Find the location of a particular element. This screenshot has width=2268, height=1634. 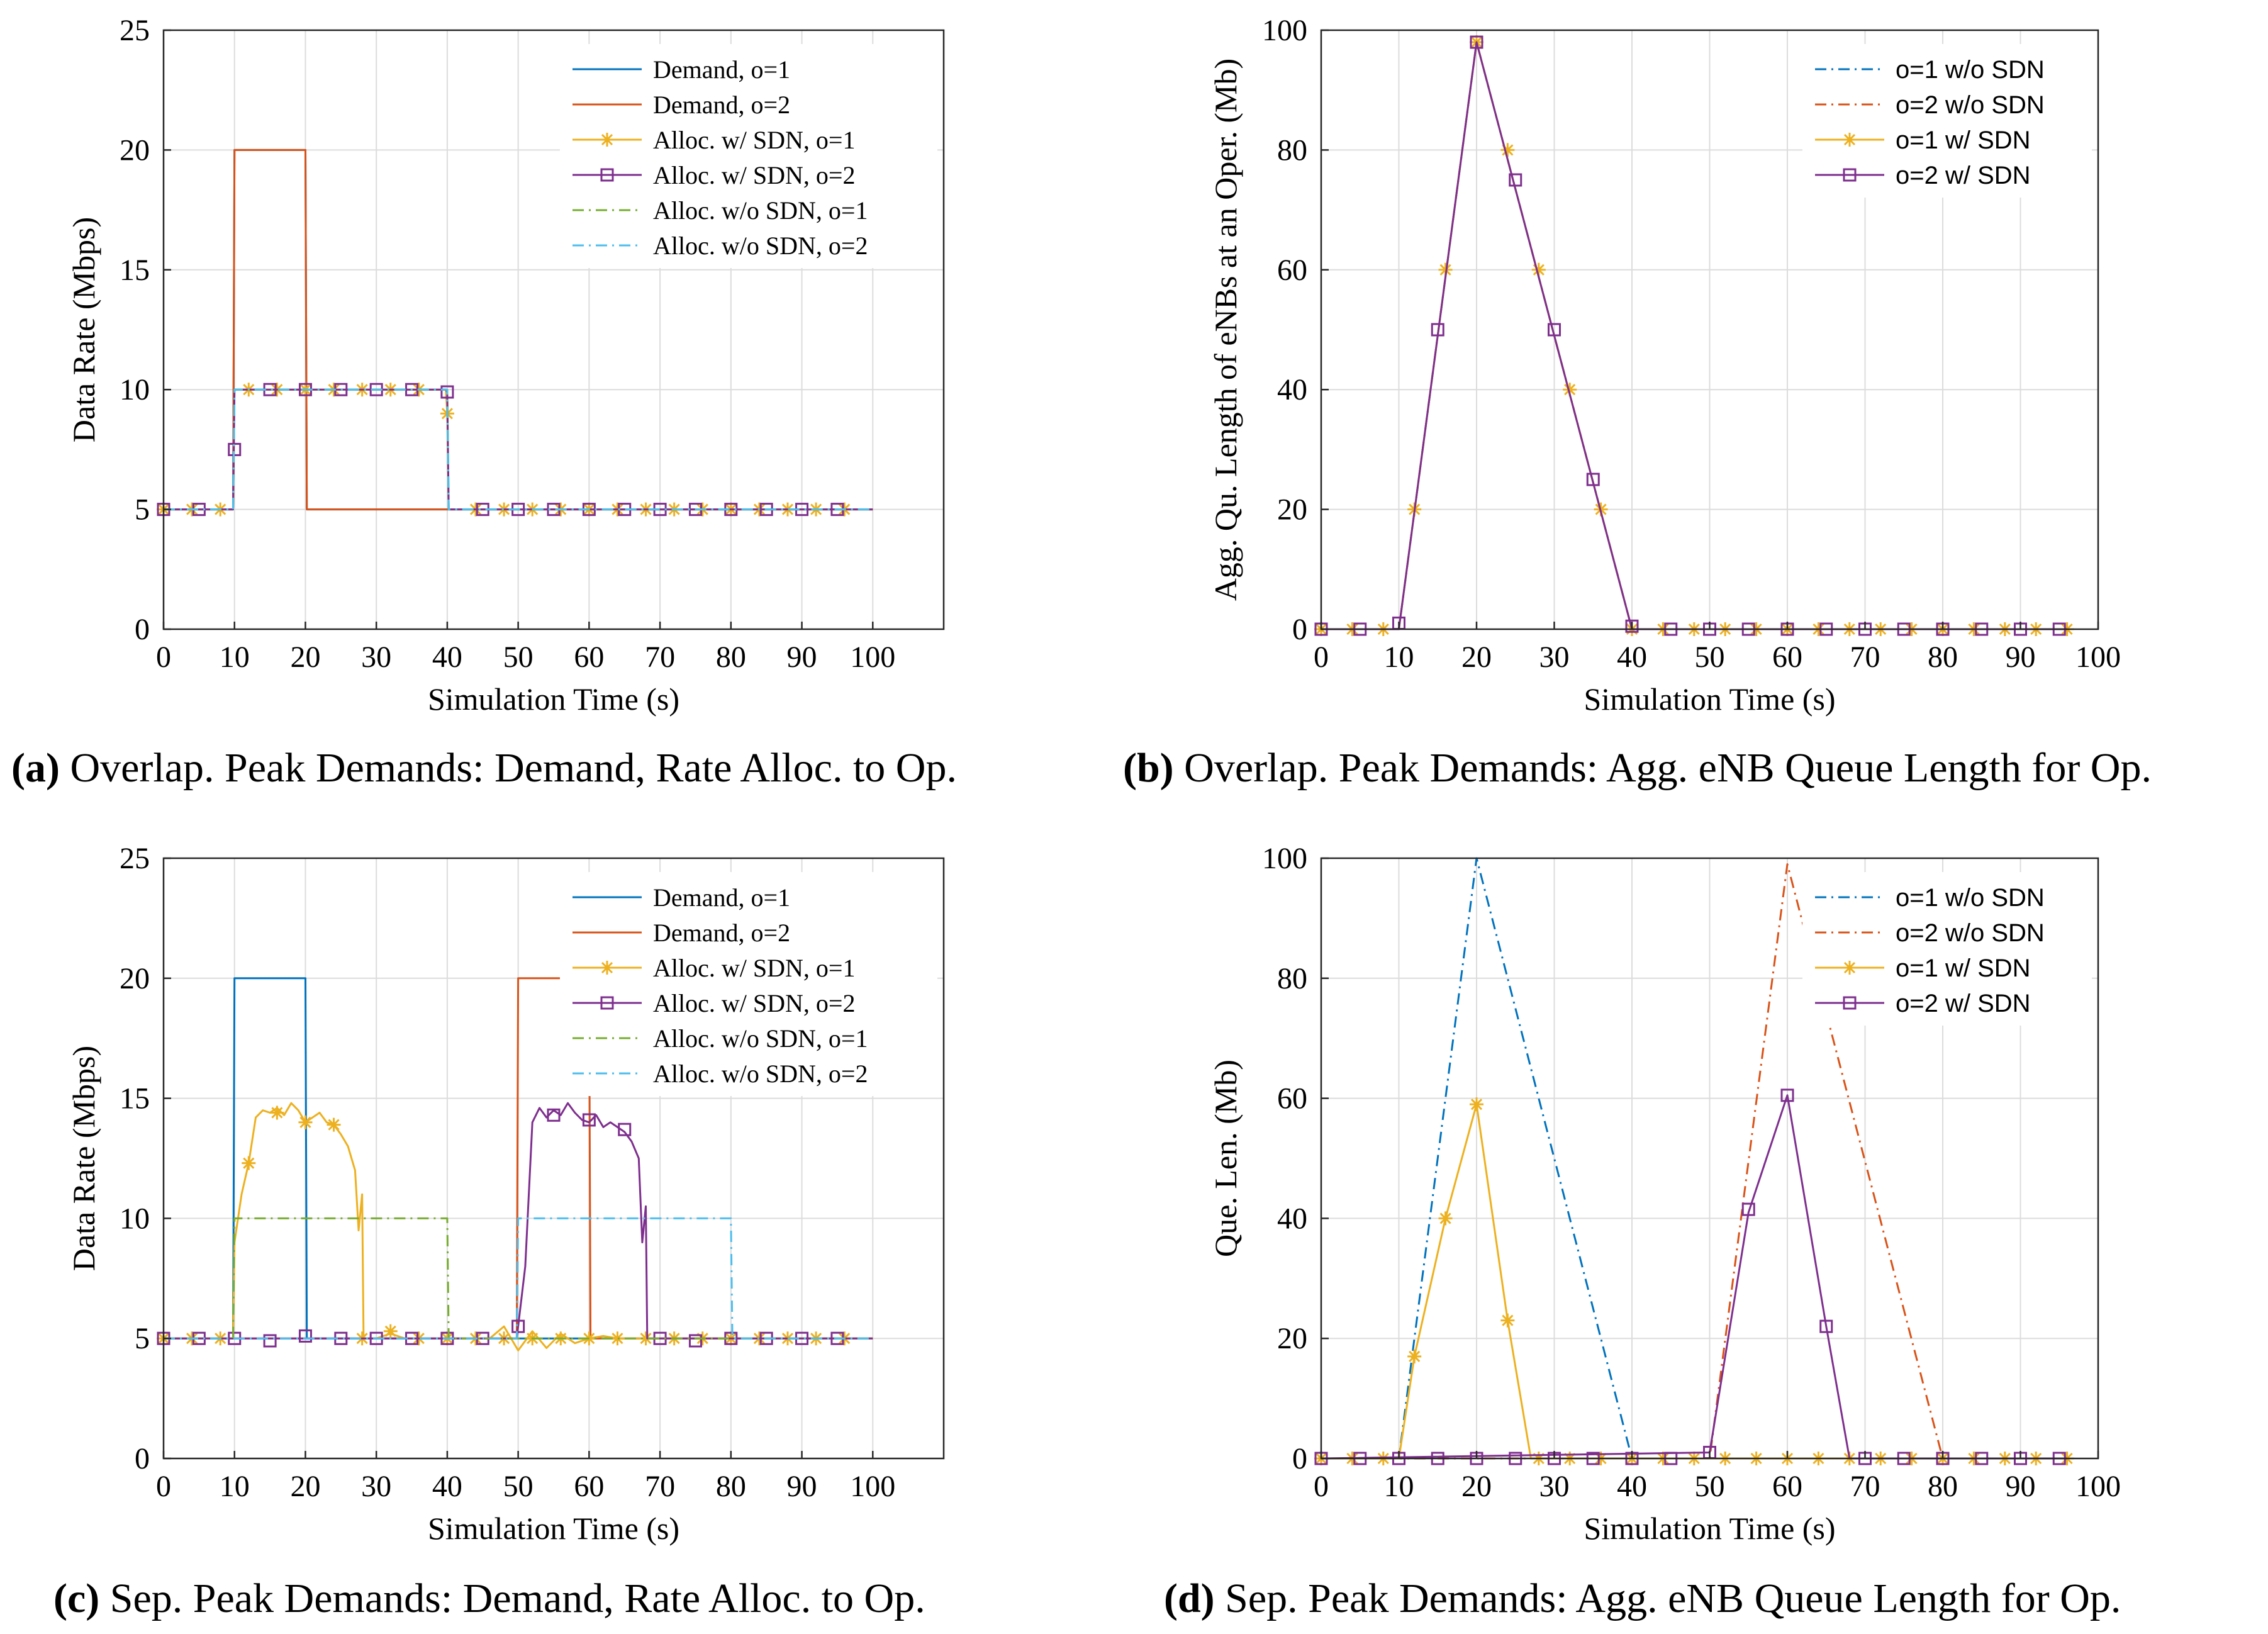

legend-entry-1: Demand, o=1 is located at coordinates (721, 897).